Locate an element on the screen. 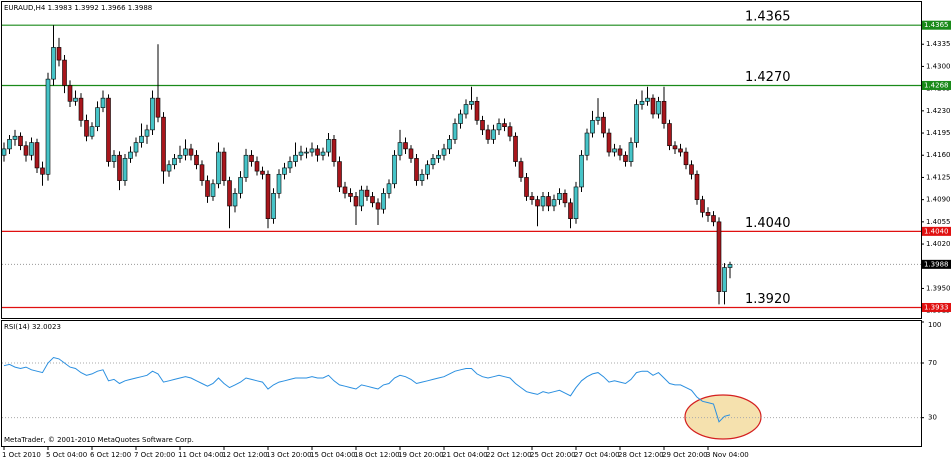  chart-title: EURAUD,H4 1.3983 1.3992 1.3966 1.3988 is located at coordinates (78, 8).